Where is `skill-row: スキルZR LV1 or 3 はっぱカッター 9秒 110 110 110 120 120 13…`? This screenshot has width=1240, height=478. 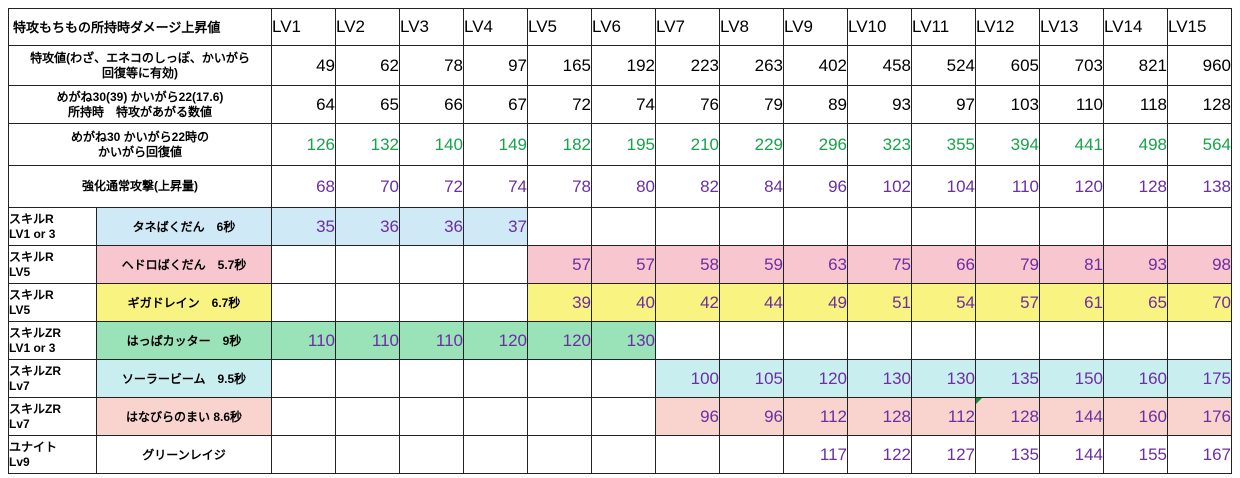
skill-row: スキルZR LV1 or 3 はっぱカッター 9秒 110 110 110 120 120 13… is located at coordinates (620, 340).